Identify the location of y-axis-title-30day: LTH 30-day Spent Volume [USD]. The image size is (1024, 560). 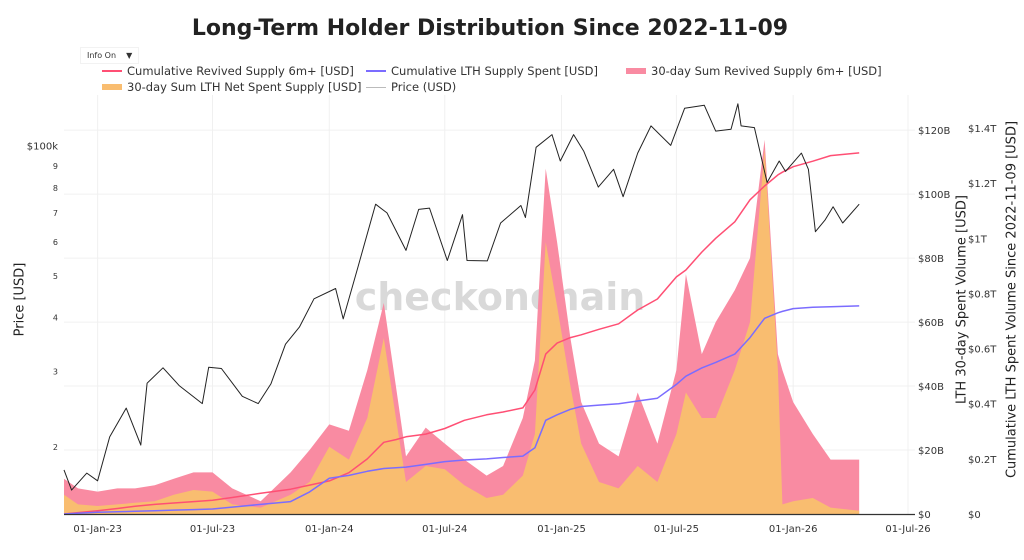
(962, 299).